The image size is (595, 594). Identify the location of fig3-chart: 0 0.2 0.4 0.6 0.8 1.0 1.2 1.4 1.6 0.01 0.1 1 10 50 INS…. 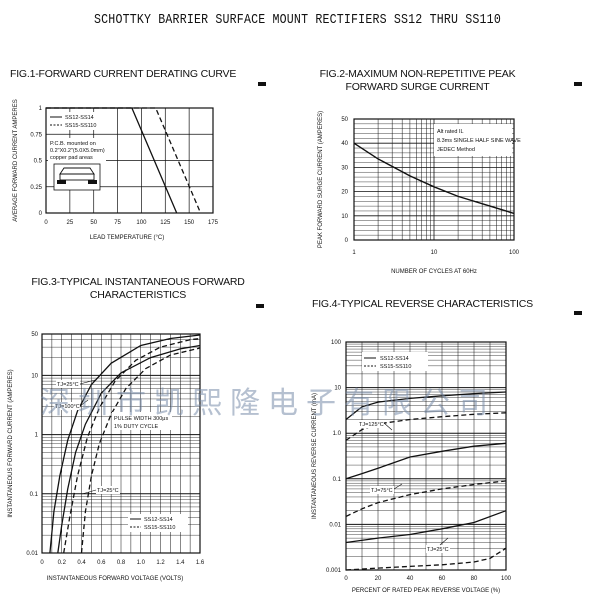
(106, 457).